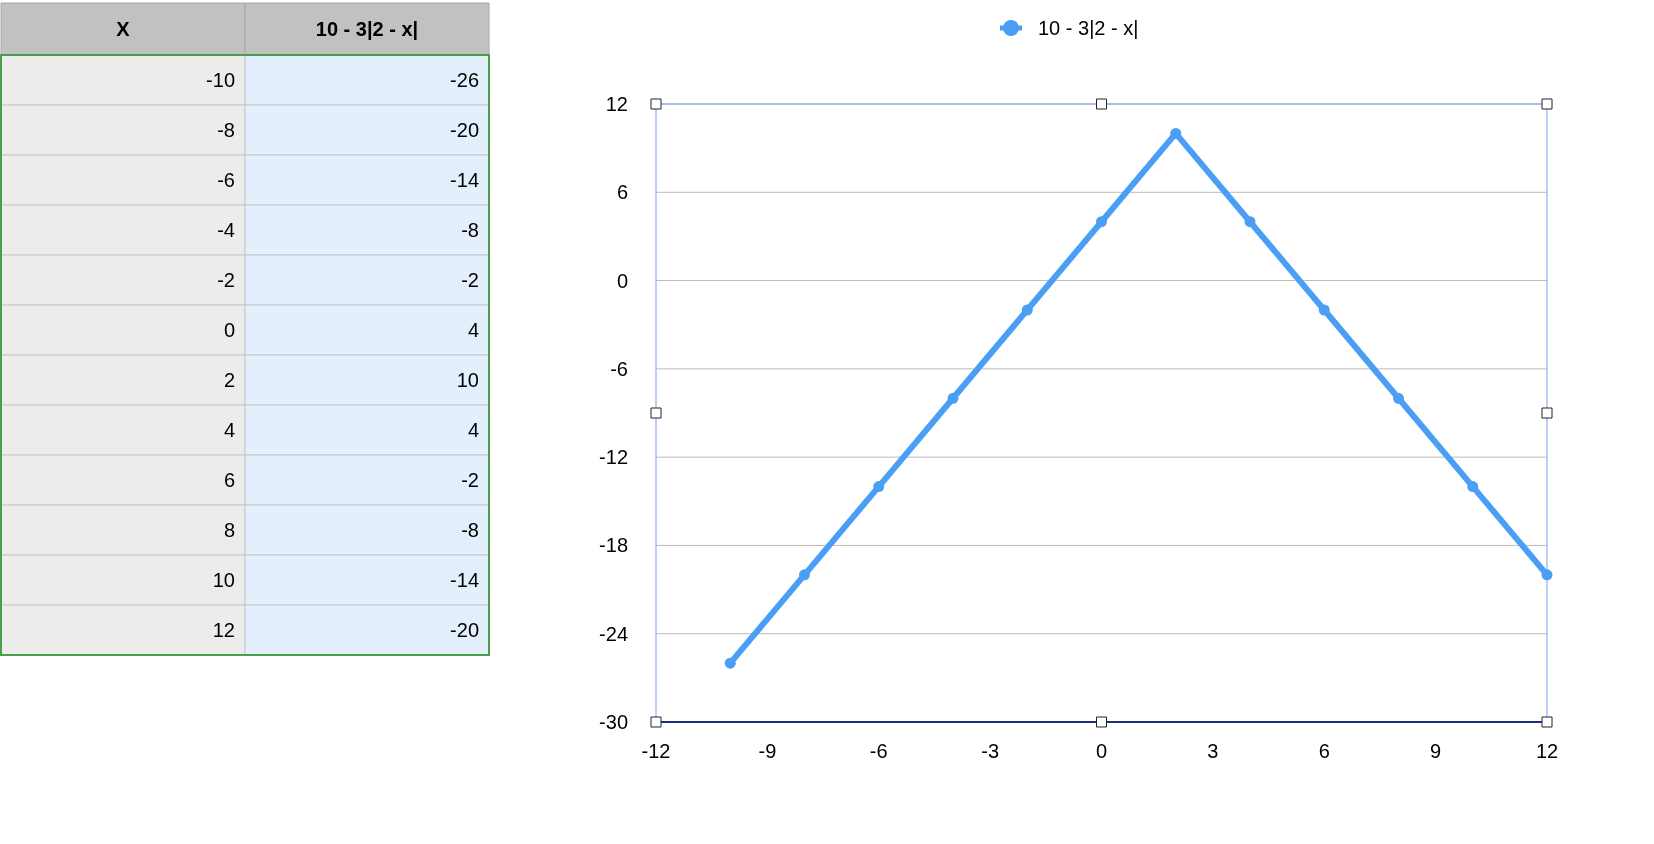  I want to click on x-tick-label: 12, so click(1547, 751).